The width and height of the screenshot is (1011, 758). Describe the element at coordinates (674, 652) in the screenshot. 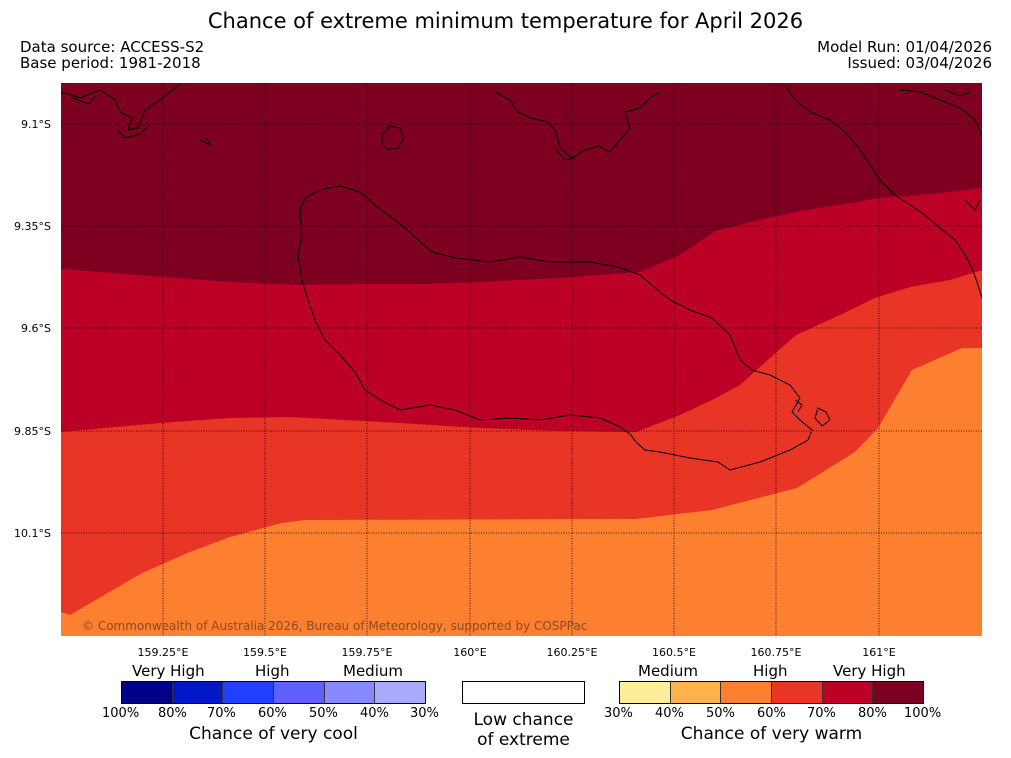

I see `lon-label: 160.5°E` at that location.